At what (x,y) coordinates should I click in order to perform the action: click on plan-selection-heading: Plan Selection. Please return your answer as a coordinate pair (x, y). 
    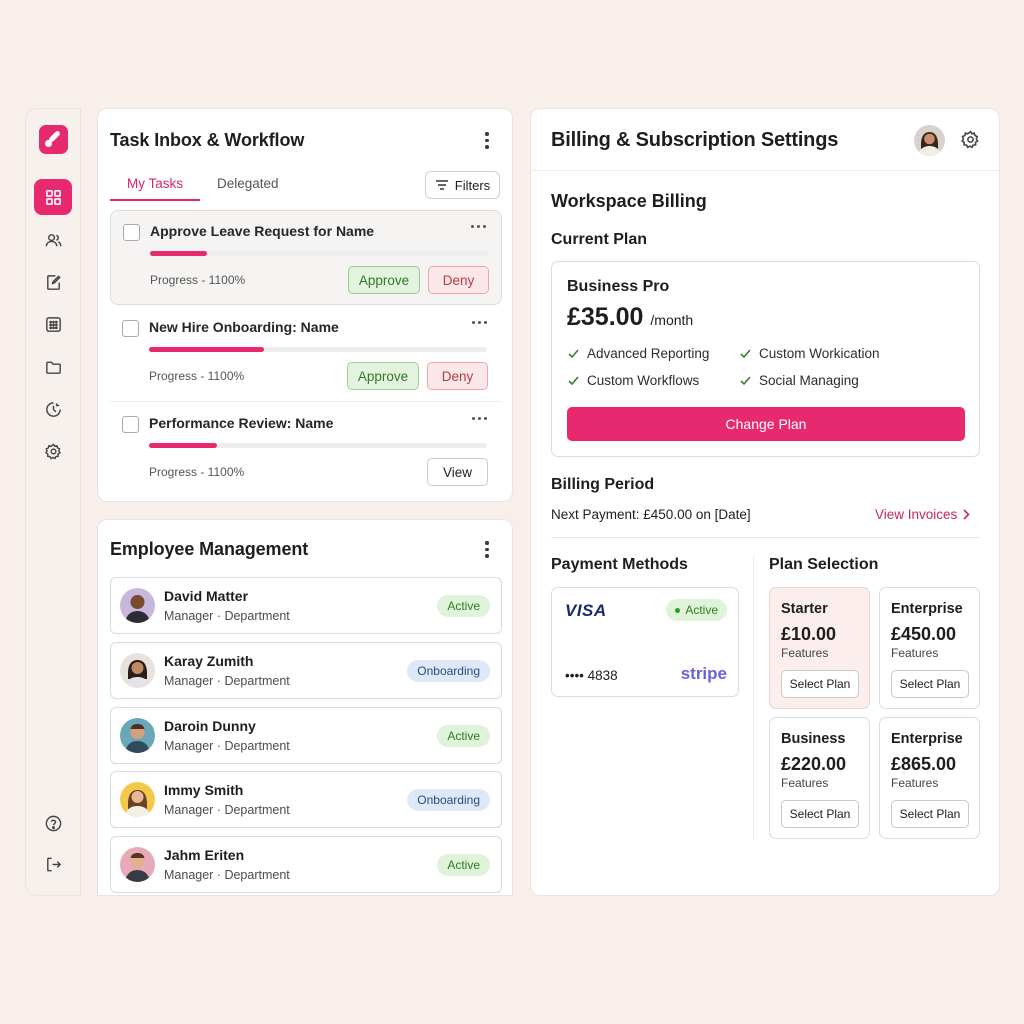
    Looking at the image, I should click on (824, 564).